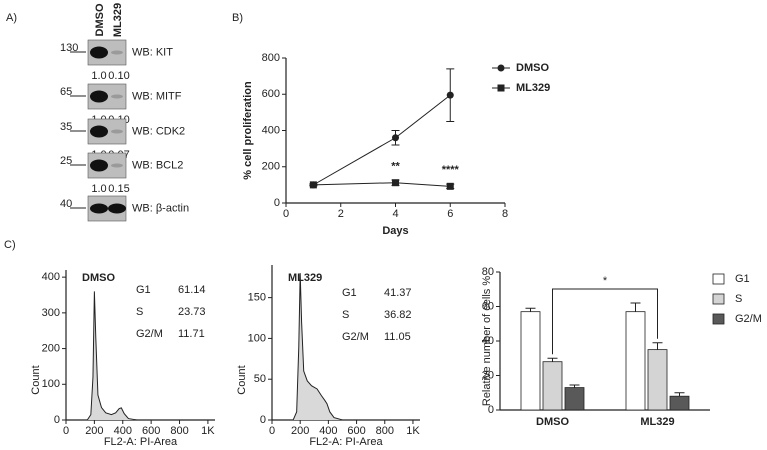  Describe the element at coordinates (738, 299) in the screenshot. I see `legend-label: S` at that location.